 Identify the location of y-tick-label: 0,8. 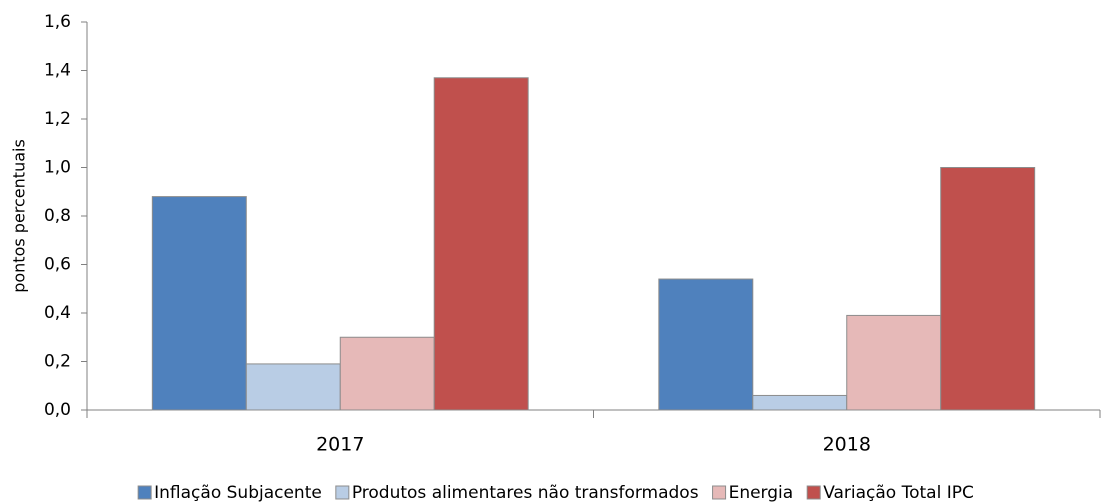
(57, 216).